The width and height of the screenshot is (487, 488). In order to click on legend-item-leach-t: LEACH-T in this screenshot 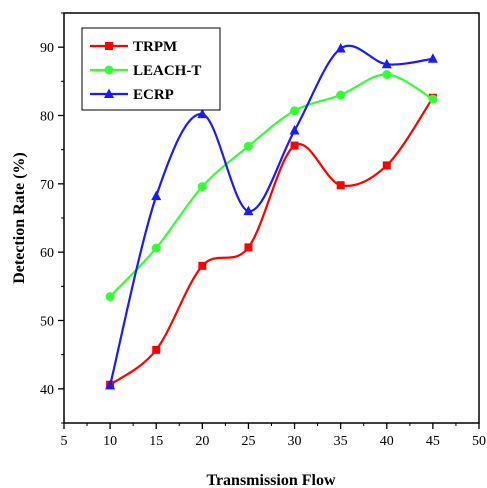, I will do `click(145, 71)`.